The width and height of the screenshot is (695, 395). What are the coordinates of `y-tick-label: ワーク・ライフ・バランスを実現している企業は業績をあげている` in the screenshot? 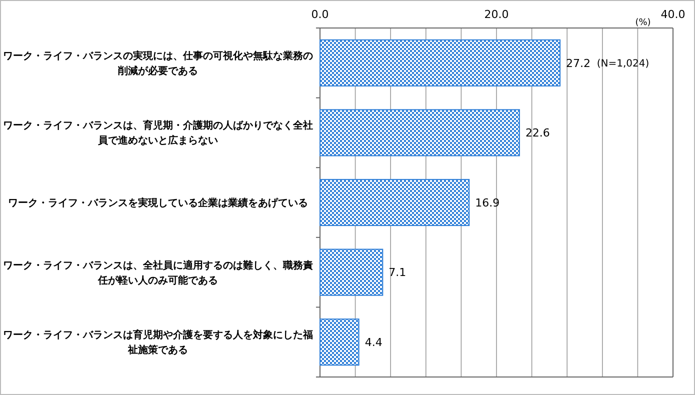 It's located at (158, 203).